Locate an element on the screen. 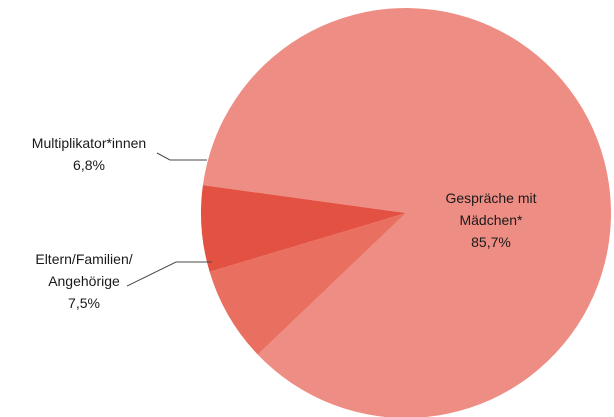 Image resolution: width=614 pixels, height=417 pixels. slice-label-maedchen: Gespräche mit Mädchen* 85,7% is located at coordinates (490, 220).